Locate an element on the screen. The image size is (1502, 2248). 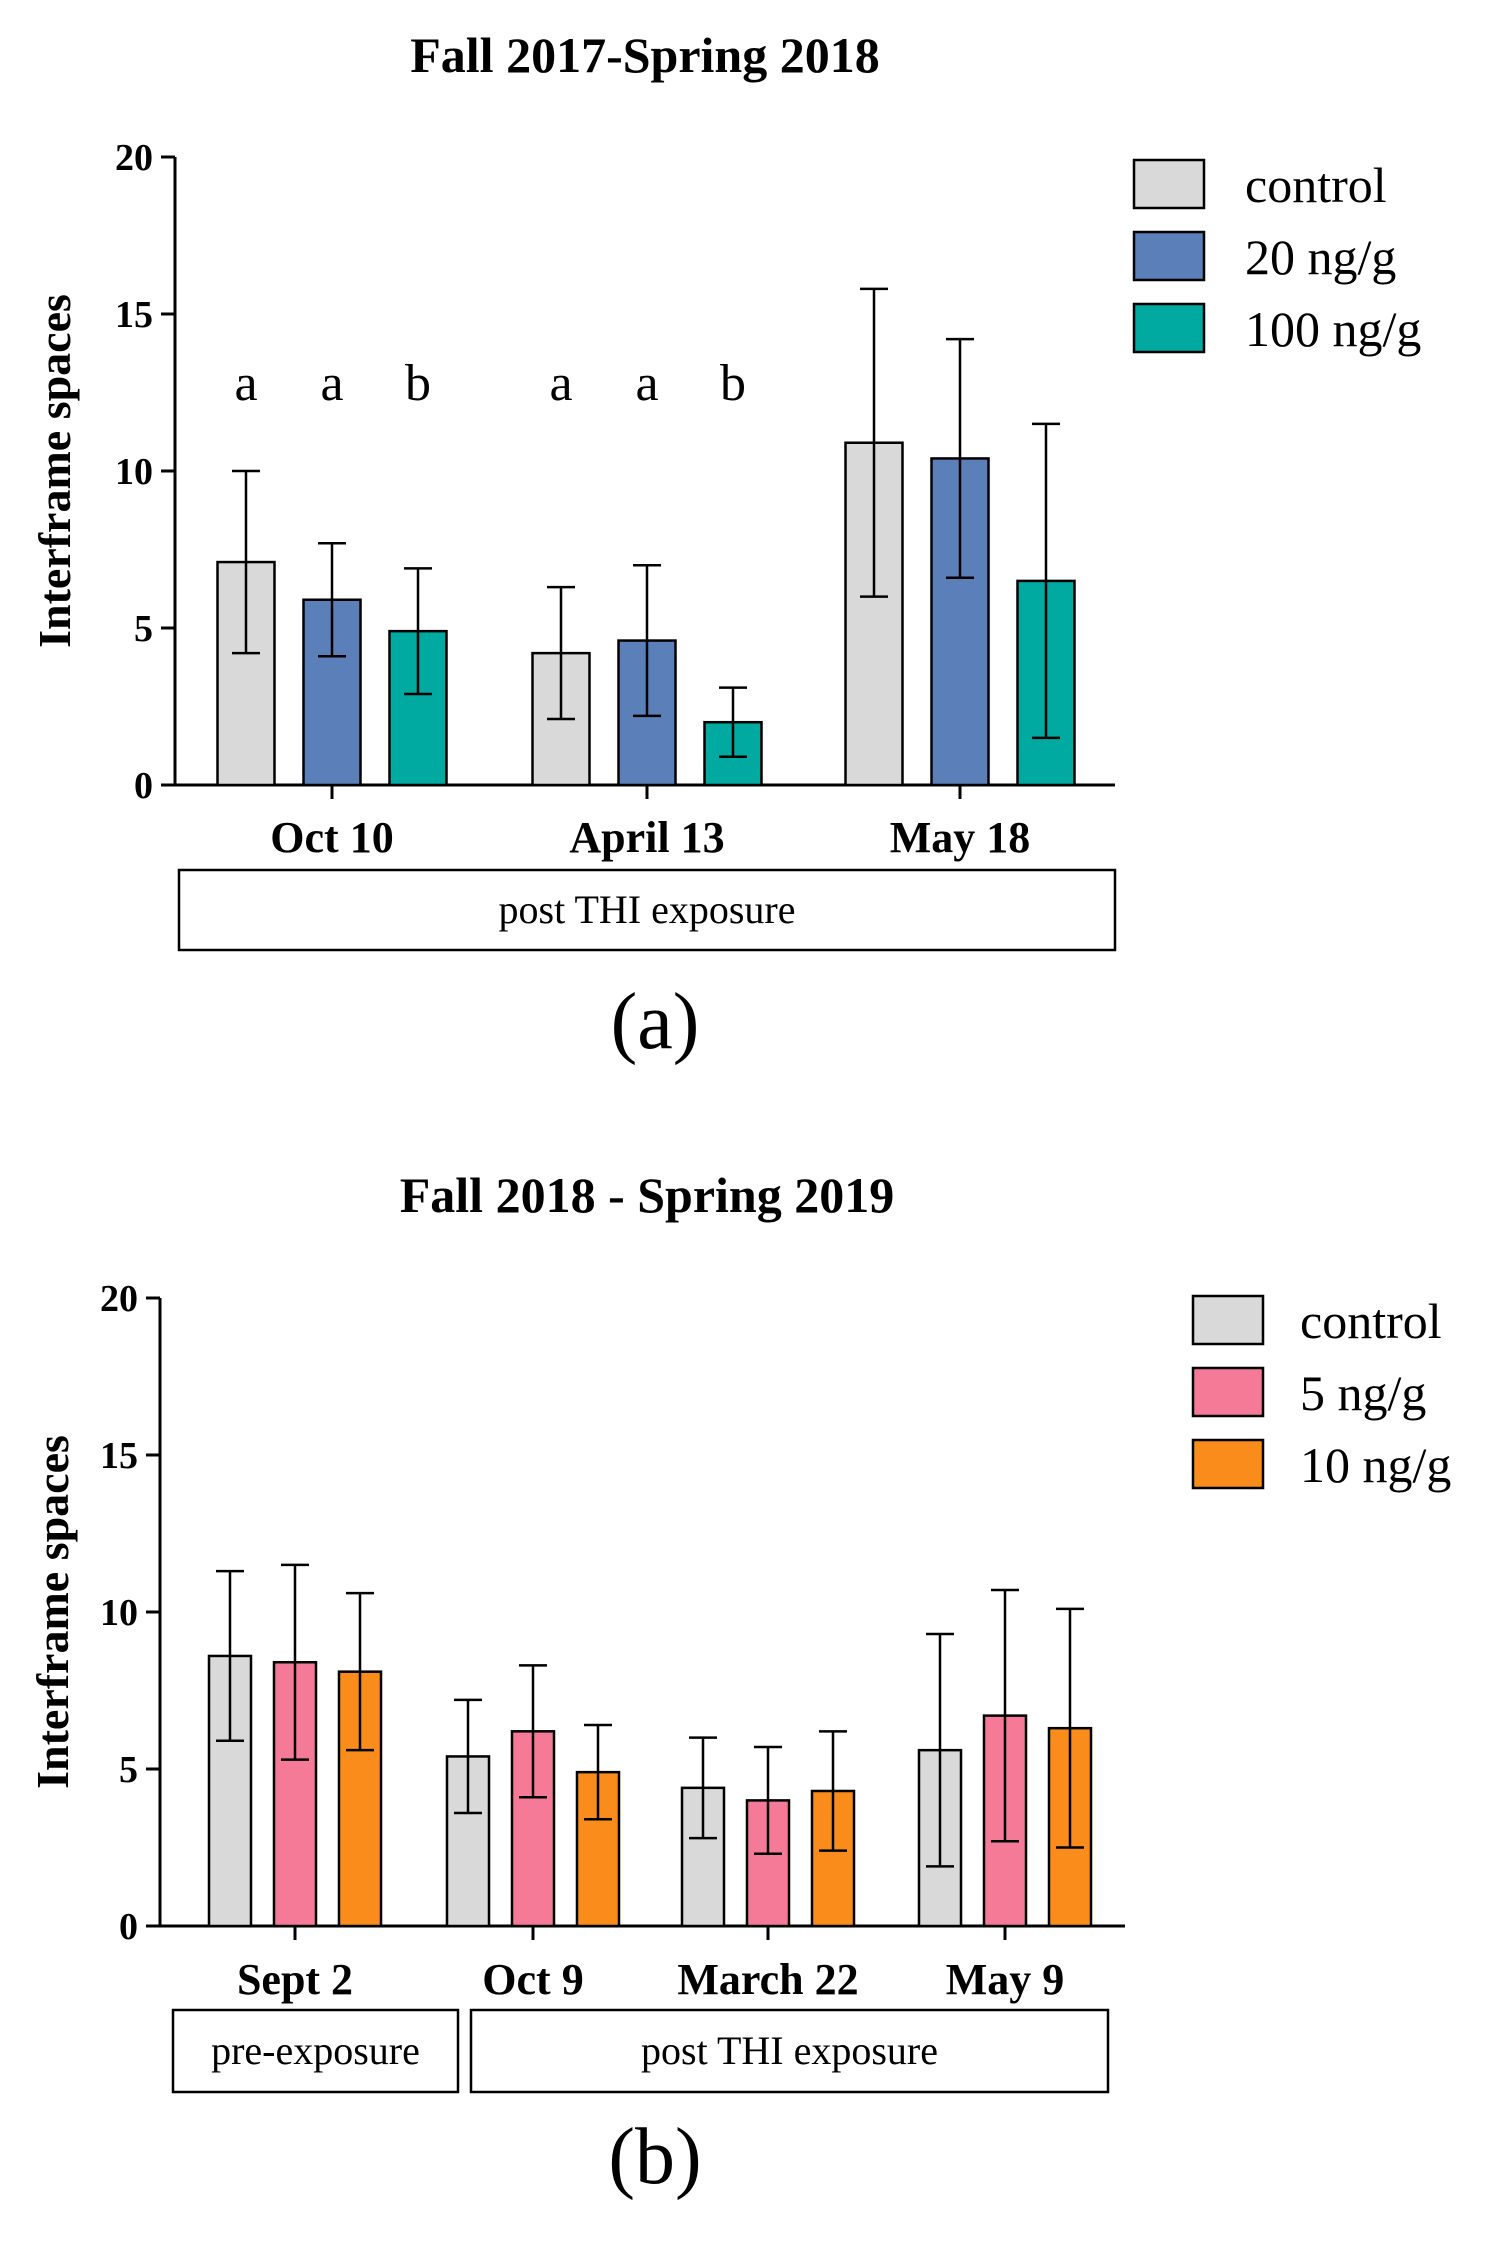
x-tick-label: March 22 is located at coordinates (767, 1979).